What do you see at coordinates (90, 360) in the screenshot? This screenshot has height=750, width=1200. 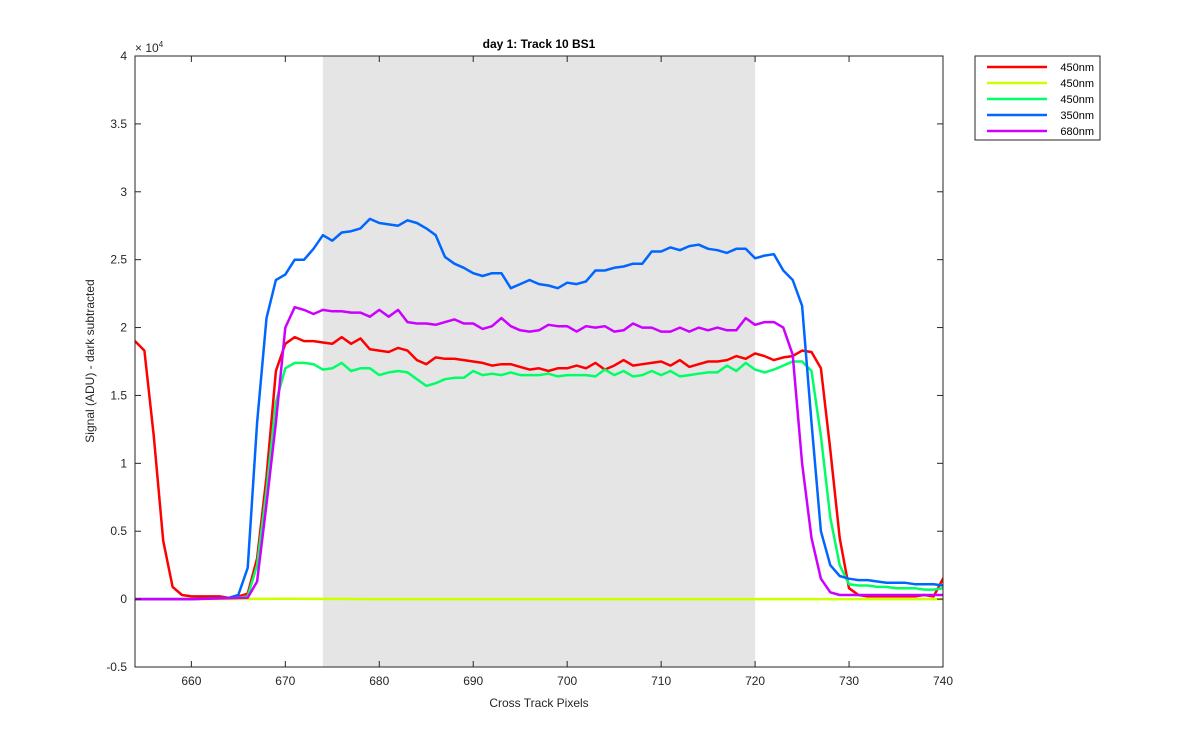 I see `y-axis-label: Signal (ADU) - dark subtracted` at bounding box center [90, 360].